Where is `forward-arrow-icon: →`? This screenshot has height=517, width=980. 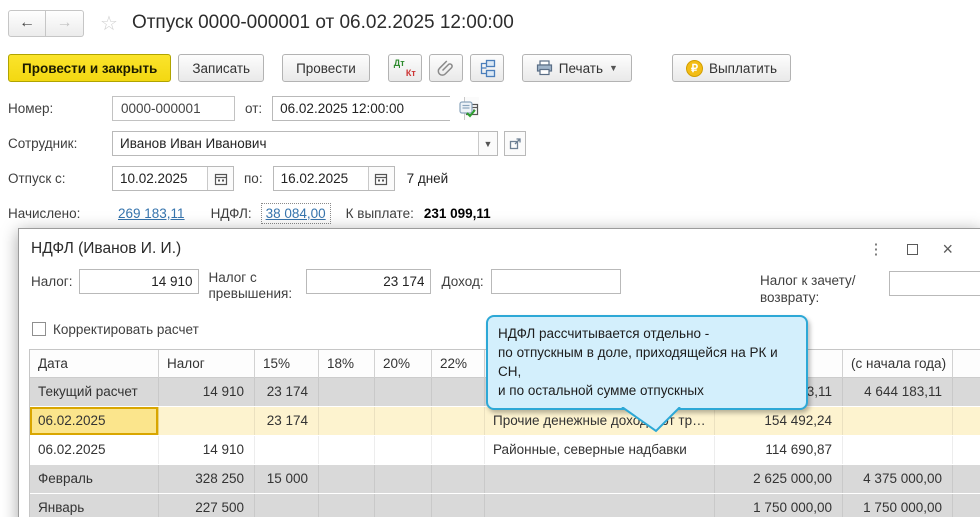 forward-arrow-icon: → is located at coordinates (65, 23).